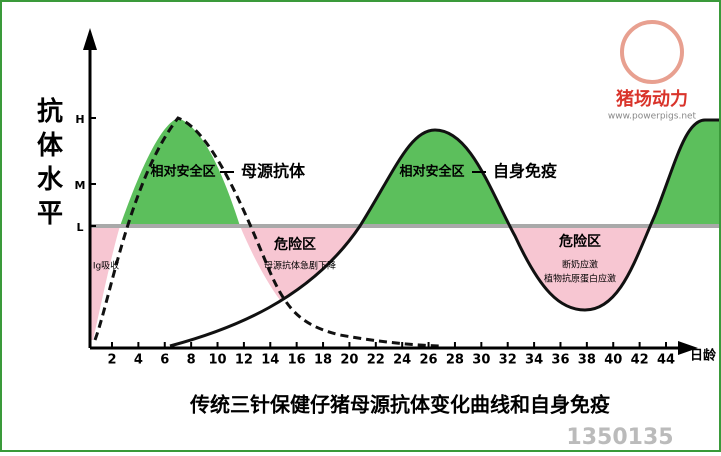  I want to click on x-label: 36, so click(560, 360).